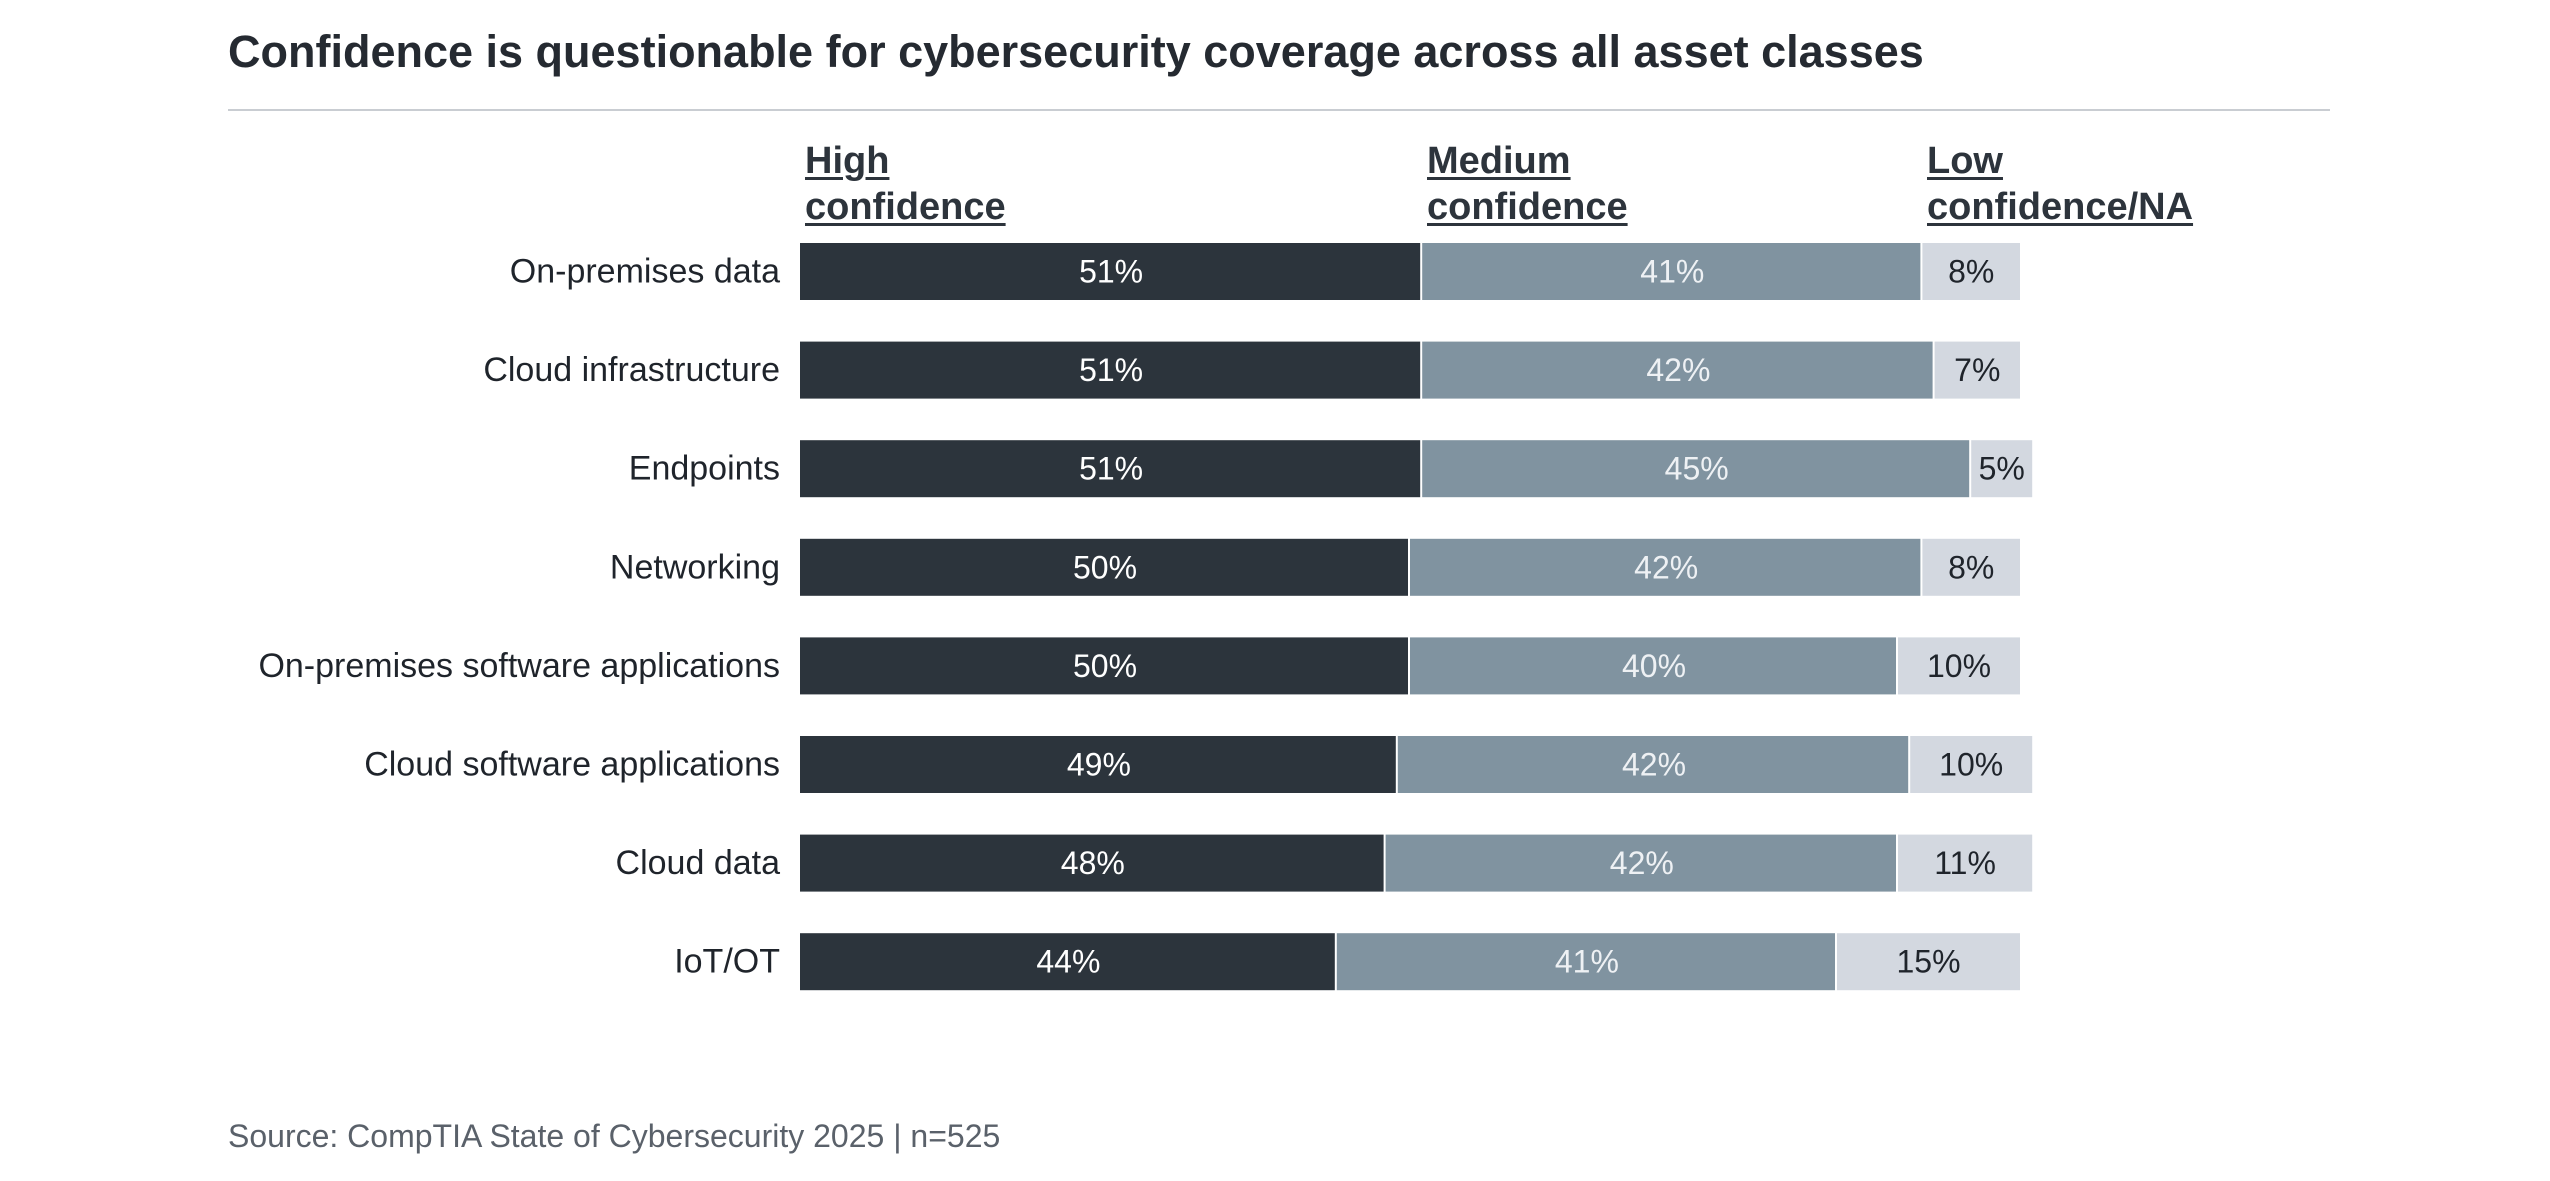 This screenshot has width=2550, height=1181. What do you see at coordinates (1499, 161) in the screenshot?
I see `legend-medium-line1: Medium` at bounding box center [1499, 161].